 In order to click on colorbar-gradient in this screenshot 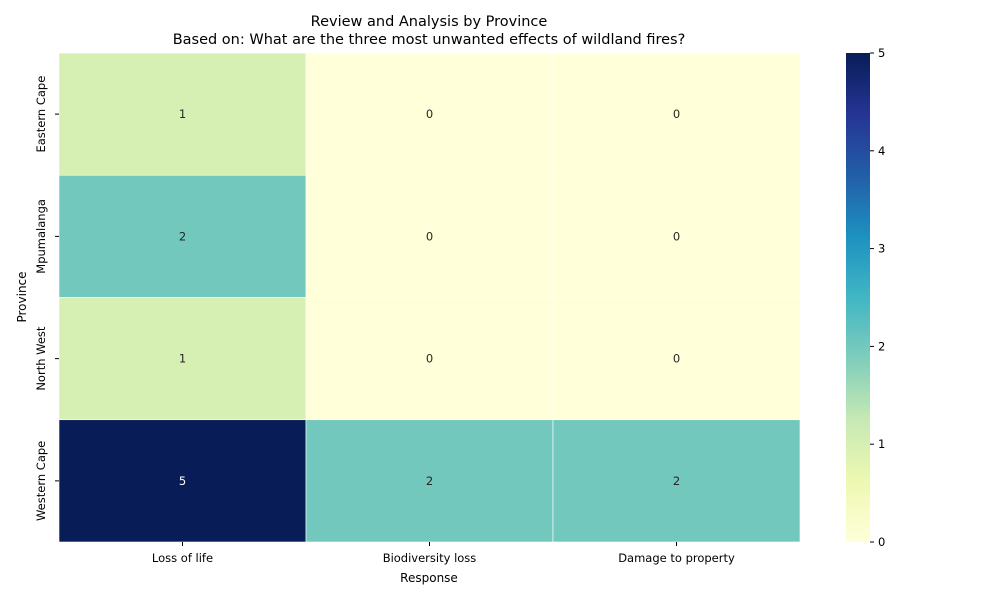, I will do `click(858, 297)`.